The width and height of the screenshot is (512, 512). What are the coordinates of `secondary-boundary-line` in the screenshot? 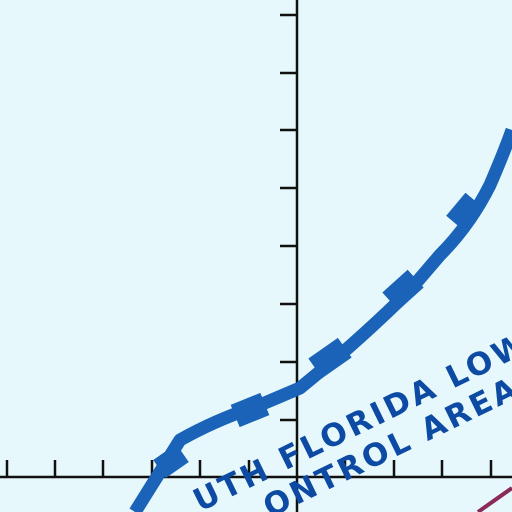 It's located at (494, 499).